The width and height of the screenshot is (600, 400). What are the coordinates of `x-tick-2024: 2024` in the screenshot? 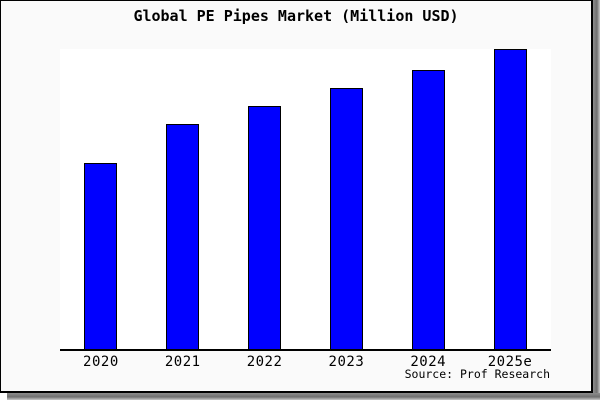 It's located at (428, 362).